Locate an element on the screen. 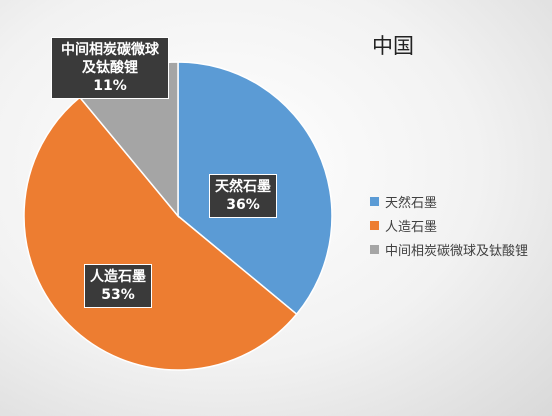 The width and height of the screenshot is (552, 416). data-label: 天然石墨 36% is located at coordinates (243, 196).